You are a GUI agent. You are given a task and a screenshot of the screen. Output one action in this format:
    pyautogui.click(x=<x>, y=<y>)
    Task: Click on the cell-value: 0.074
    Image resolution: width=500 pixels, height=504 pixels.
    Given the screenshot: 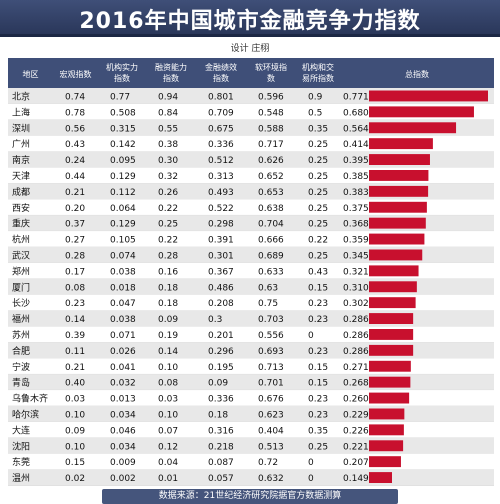 What is the action you would take?
    pyautogui.click(x=123, y=257)
    